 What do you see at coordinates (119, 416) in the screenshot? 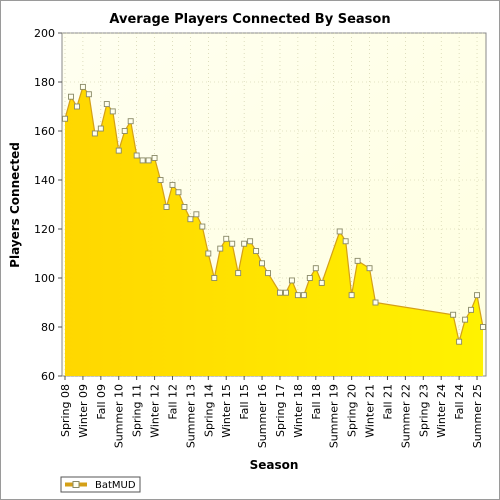
I see `x-tick-label: Summer 10` at bounding box center [119, 416].